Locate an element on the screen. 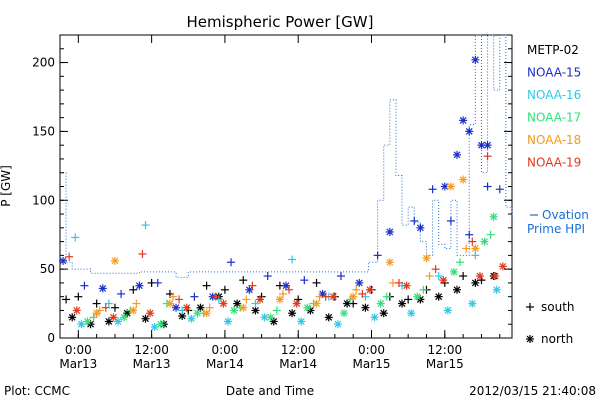  plot-credit: Plot: CCMC is located at coordinates (37, 391).